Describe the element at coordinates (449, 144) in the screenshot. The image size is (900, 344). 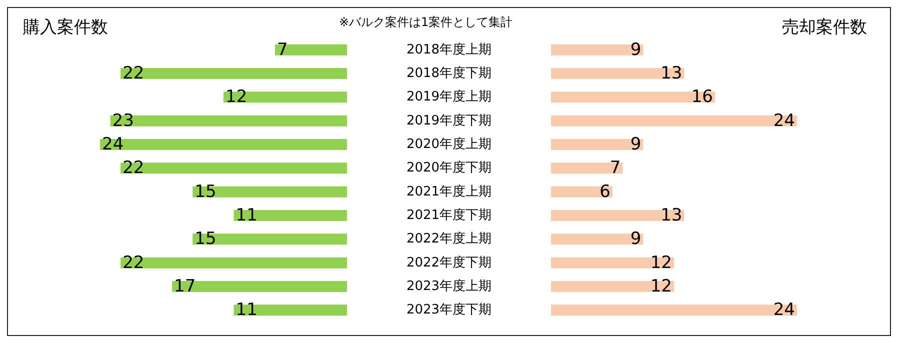
I see `y-tick-label: 2020年度上期` at that location.